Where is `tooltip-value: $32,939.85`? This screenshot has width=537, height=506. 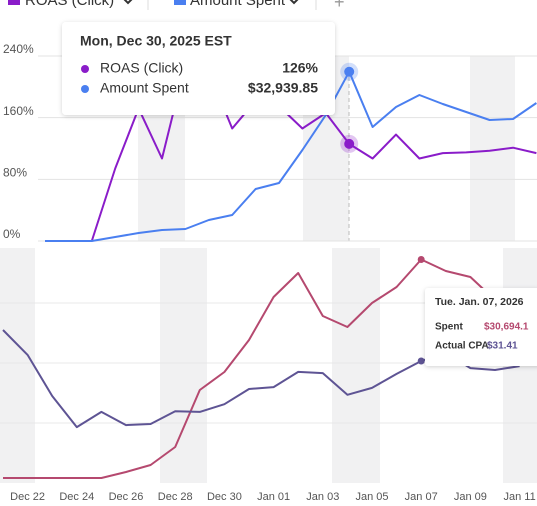
tooltip-value: $32,939.85 is located at coordinates (283, 88).